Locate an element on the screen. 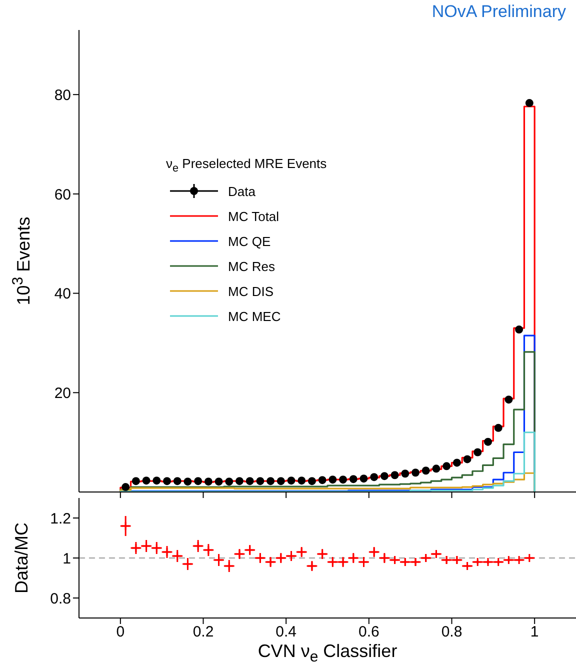 This screenshot has width=576, height=668. legend-label: Data is located at coordinates (242, 191).